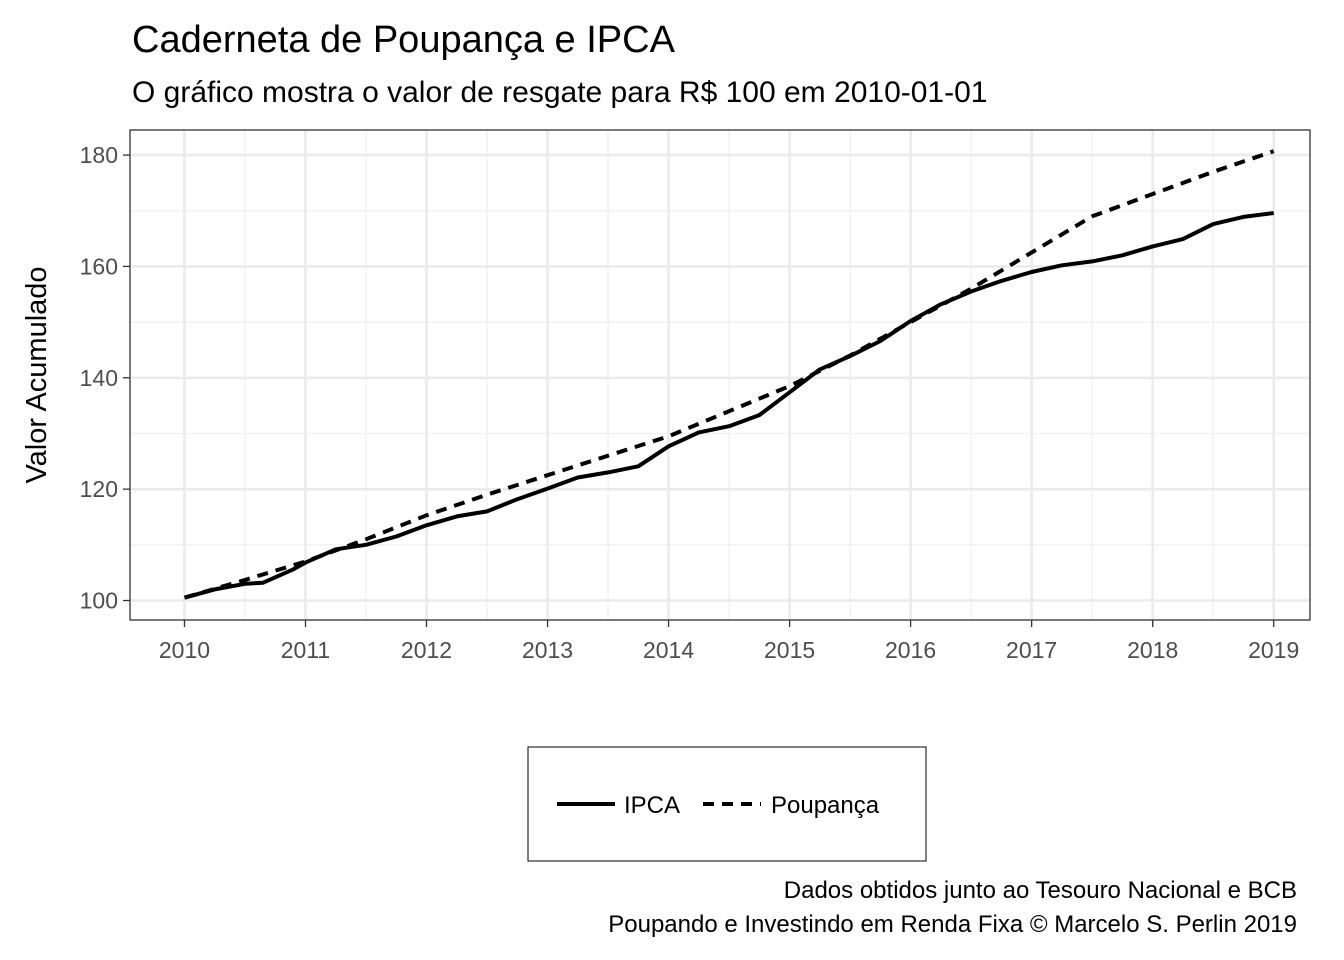 The height and width of the screenshot is (960, 1344). I want to click on x-tick-label: 2015, so click(789, 650).